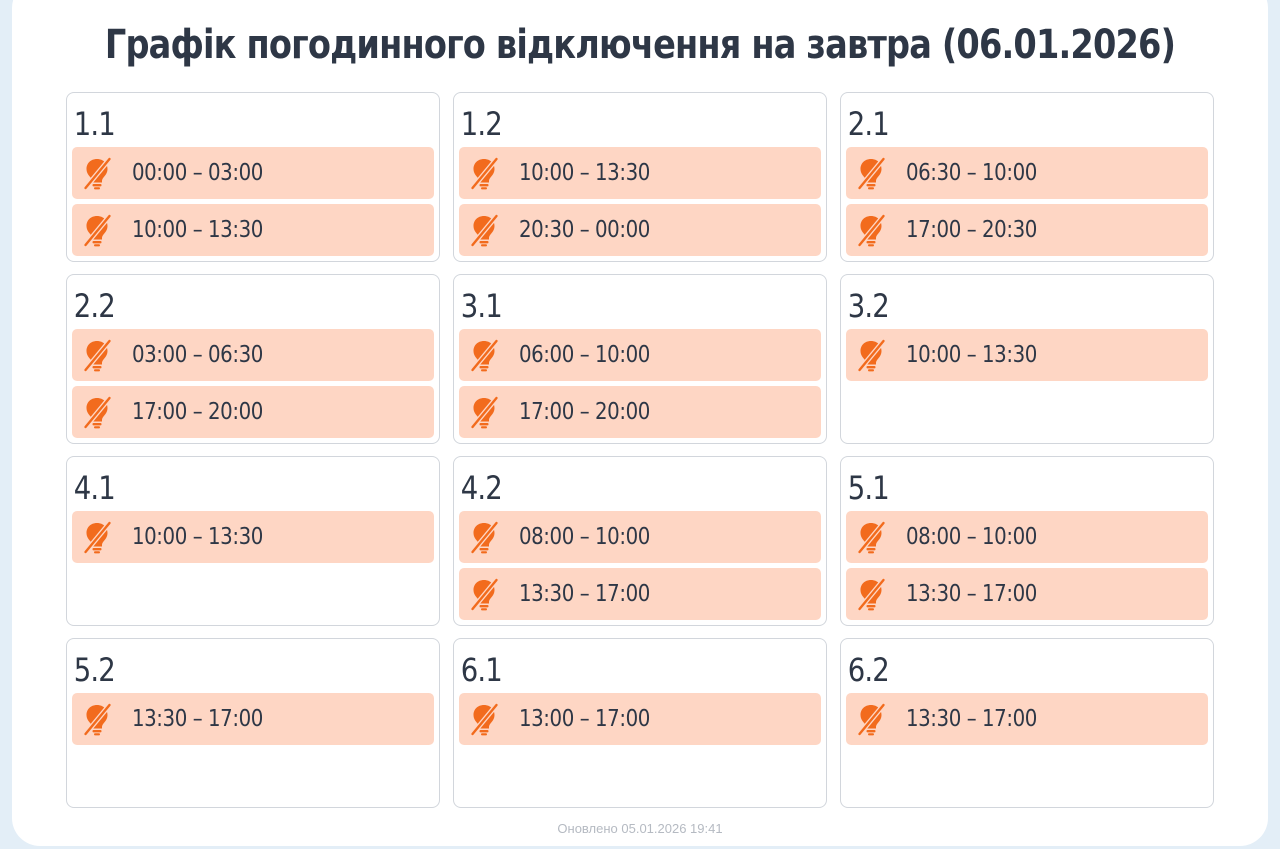 This screenshot has width=1280, height=849. I want to click on outage-slots: 03:00 – 06:30 17:00 – 20:00, so click(253, 383).